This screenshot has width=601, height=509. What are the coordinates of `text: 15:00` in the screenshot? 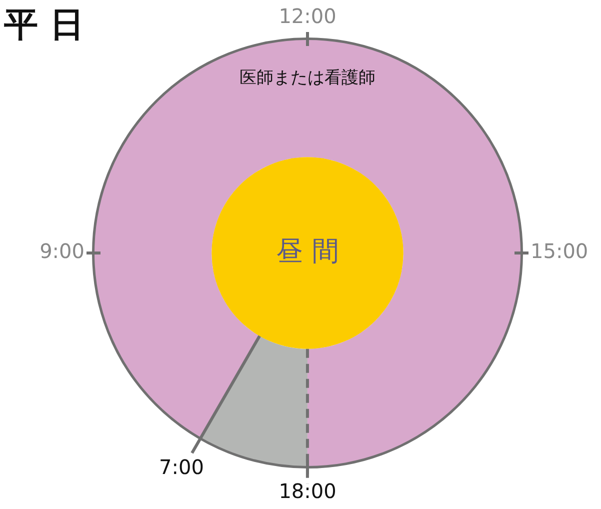 It's located at (559, 251).